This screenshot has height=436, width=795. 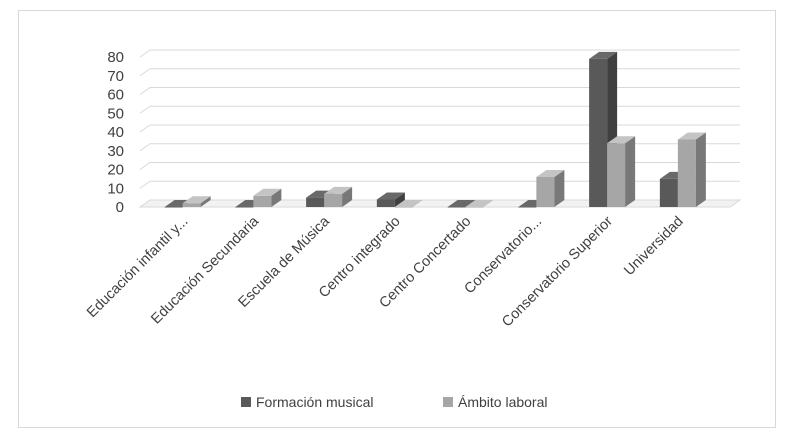 I want to click on y-tick-label: 20, so click(x=115, y=170).